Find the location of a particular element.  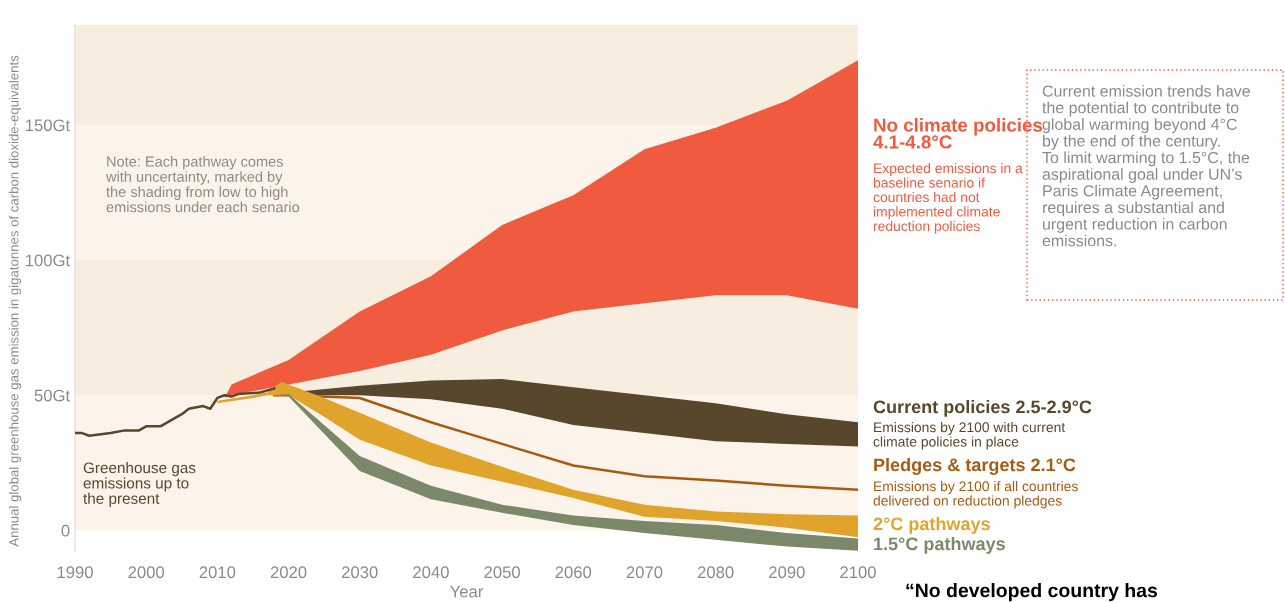

annotation: Note: Each pathway comes with uncertainty, marked by the shading from low to high emissions under each senario is located at coordinates (202, 184).